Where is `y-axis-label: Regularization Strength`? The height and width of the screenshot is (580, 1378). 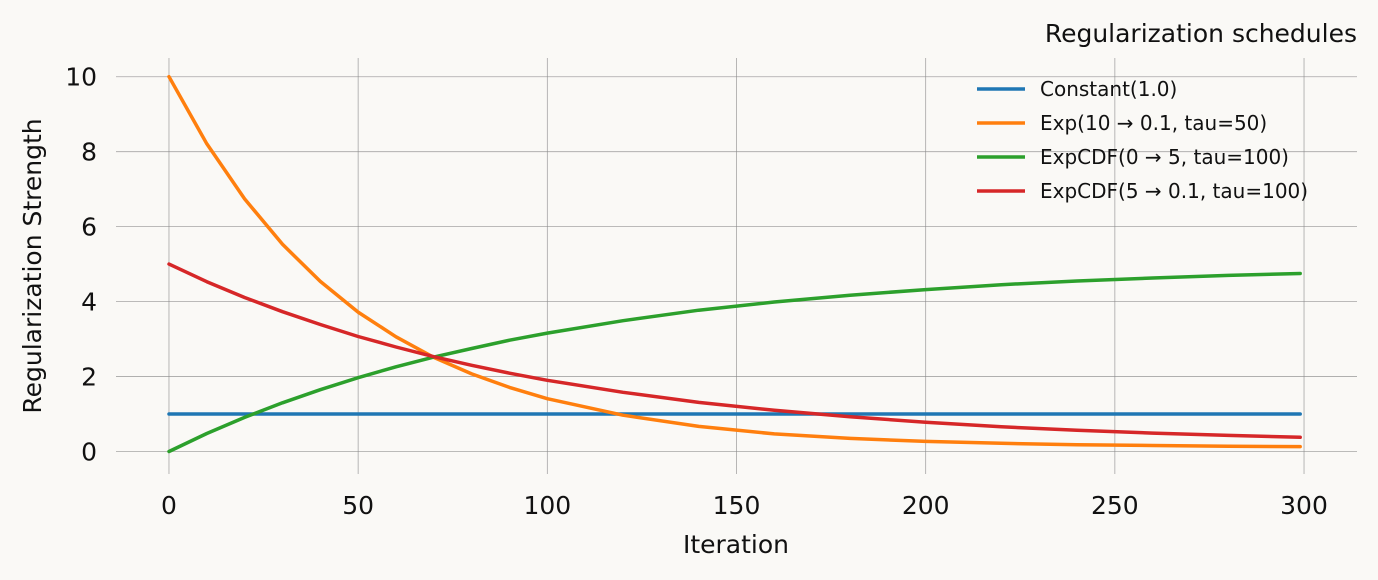
y-axis-label: Regularization Strength is located at coordinates (32, 265).